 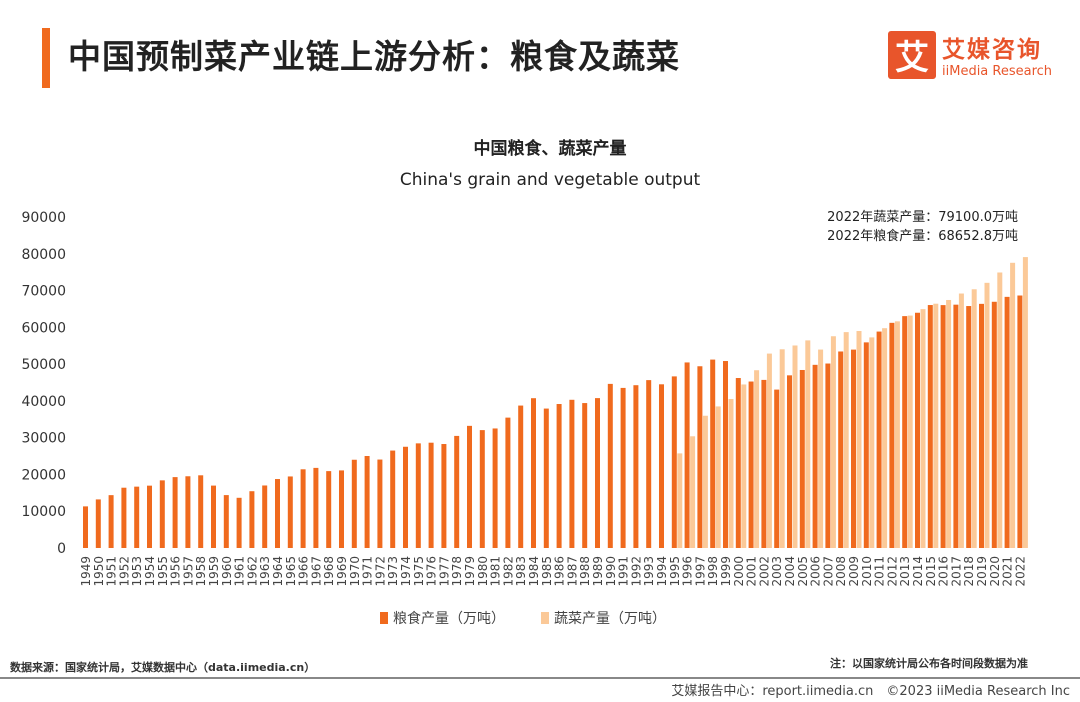 I want to click on footnote: 注：以国家统计局公布各时间段数据为准, so click(x=929, y=663).